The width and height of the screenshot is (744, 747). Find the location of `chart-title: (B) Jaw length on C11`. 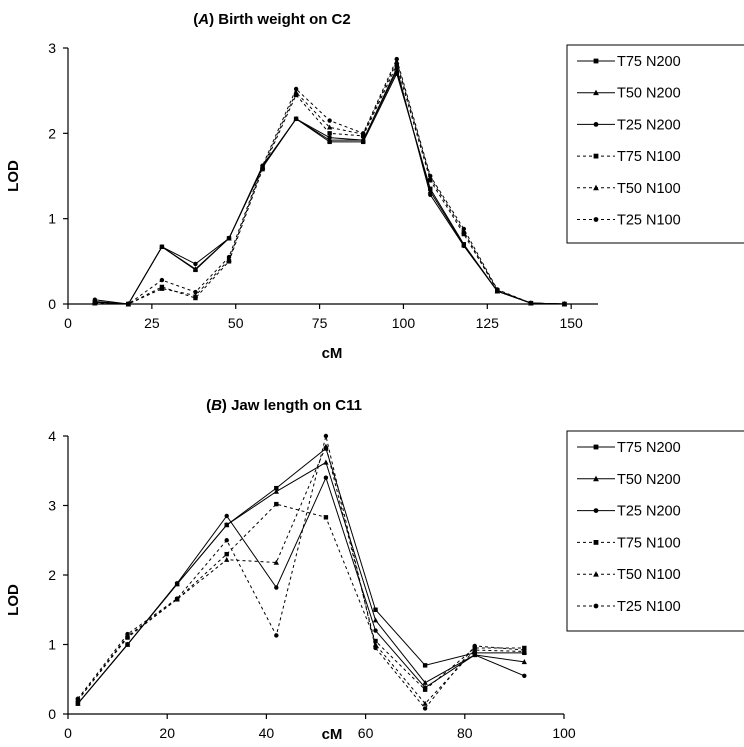

chart-title: (B) Jaw length on C11 is located at coordinates (284, 405).